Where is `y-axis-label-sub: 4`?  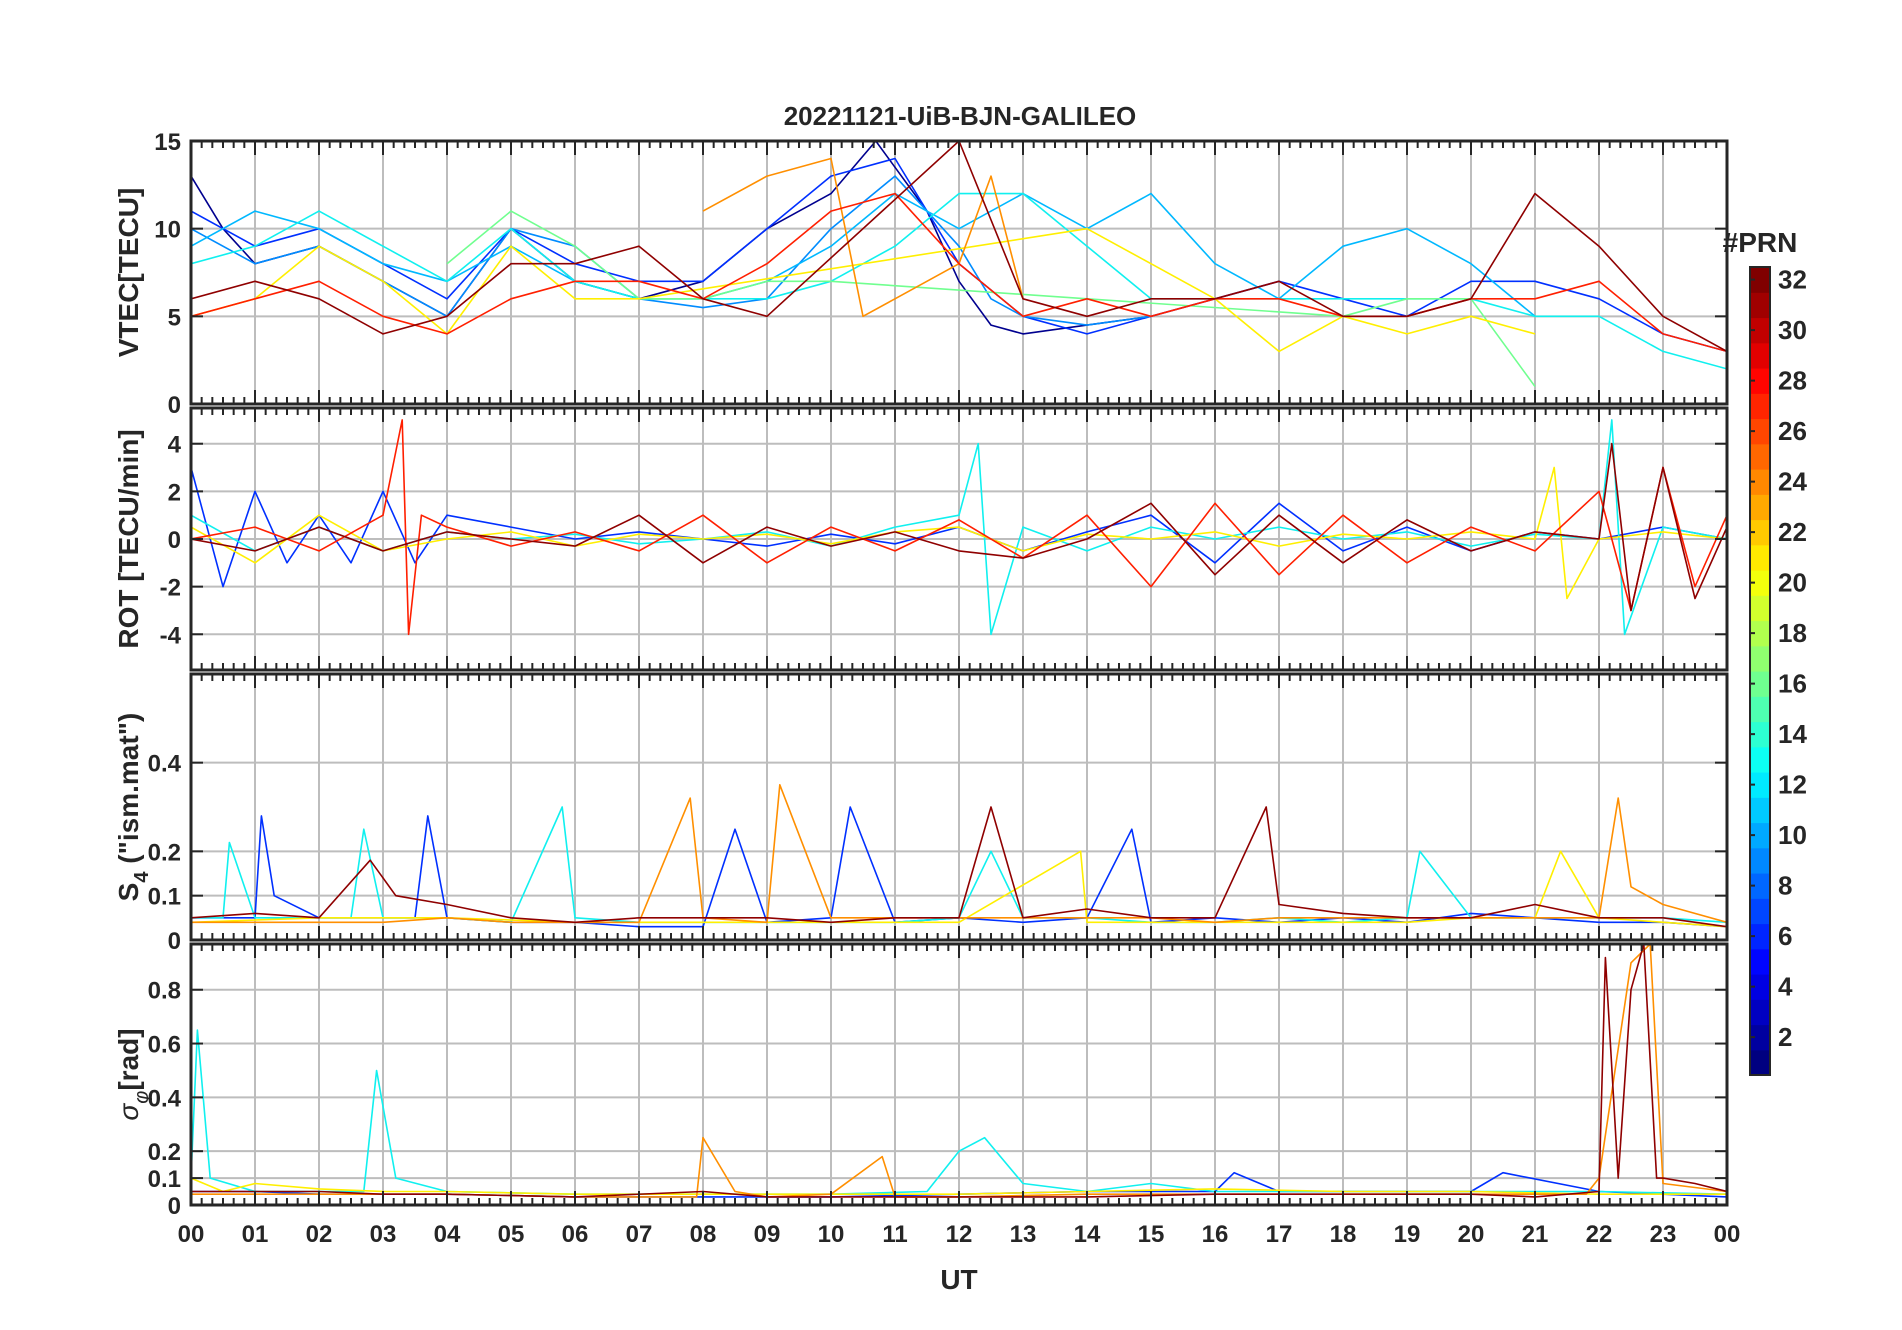
y-axis-label-sub: 4 is located at coordinates (142, 877).